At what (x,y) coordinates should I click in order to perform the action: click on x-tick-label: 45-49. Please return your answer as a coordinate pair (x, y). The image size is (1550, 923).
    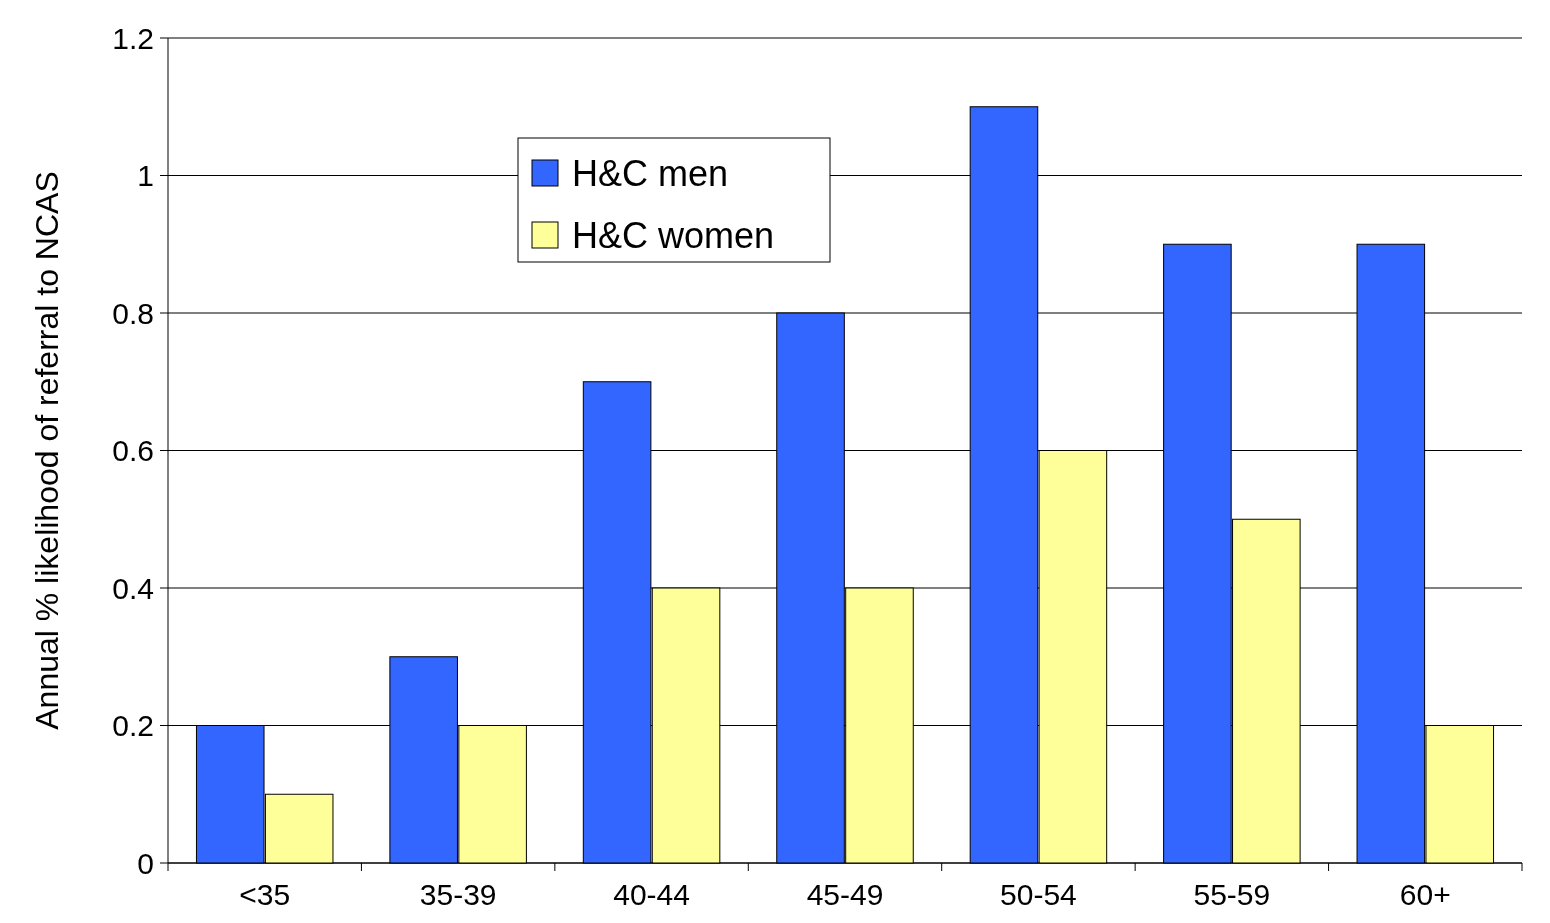
    Looking at the image, I should click on (845, 894).